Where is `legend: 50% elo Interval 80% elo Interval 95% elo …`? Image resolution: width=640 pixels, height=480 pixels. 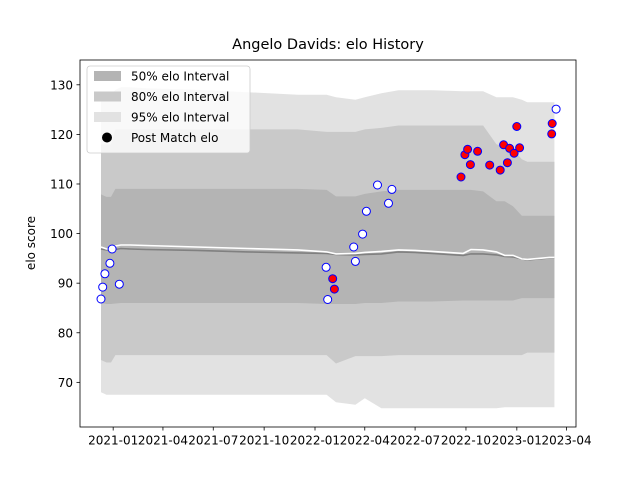
legend: 50% elo Interval 80% elo Interval 95% elo … is located at coordinates (168, 109).